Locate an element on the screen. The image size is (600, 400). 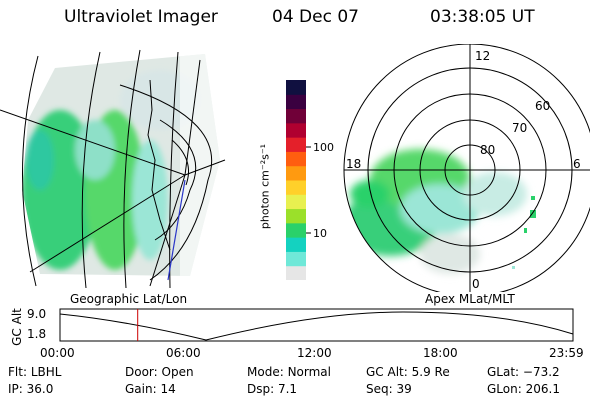
status-glat: GLat: −73.2 is located at coordinates (523, 372).